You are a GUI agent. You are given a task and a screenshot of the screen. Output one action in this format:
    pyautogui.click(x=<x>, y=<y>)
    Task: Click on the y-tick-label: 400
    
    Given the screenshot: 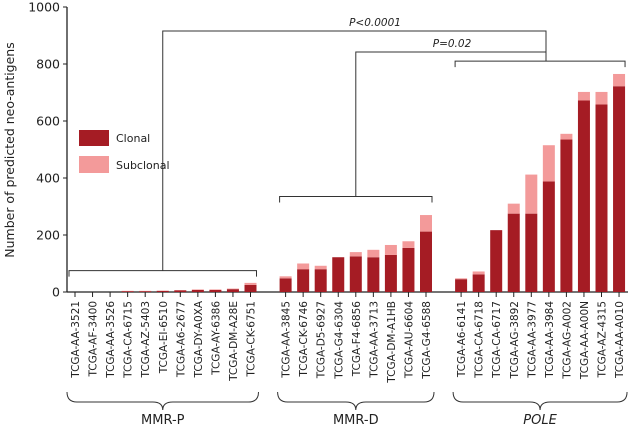 What is the action you would take?
    pyautogui.click(x=48, y=178)
    